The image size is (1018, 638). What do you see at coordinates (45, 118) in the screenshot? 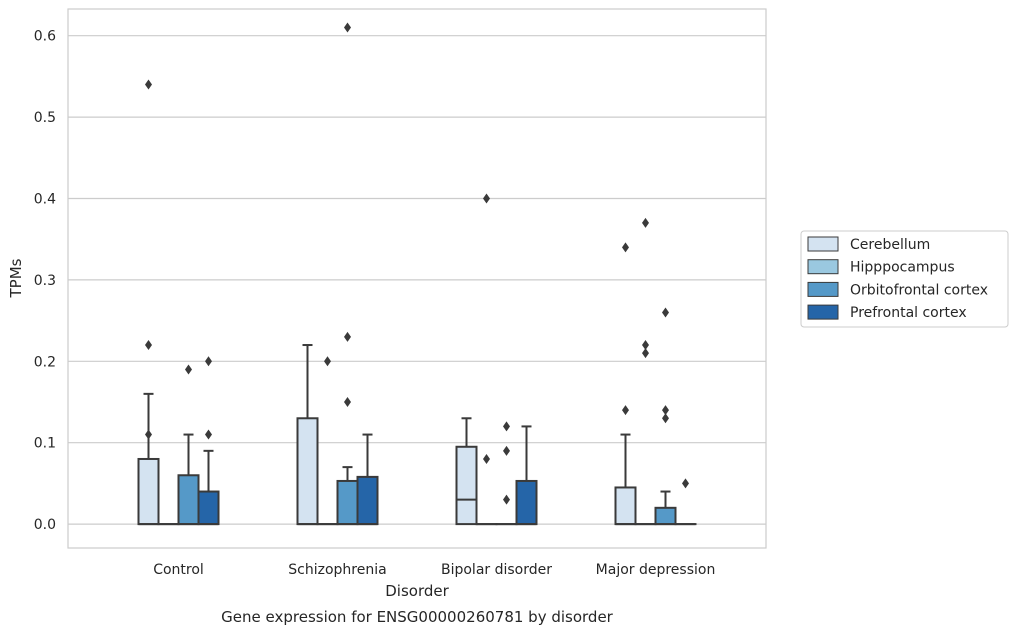
I see `y-tick-label: 0.5` at bounding box center [45, 118].